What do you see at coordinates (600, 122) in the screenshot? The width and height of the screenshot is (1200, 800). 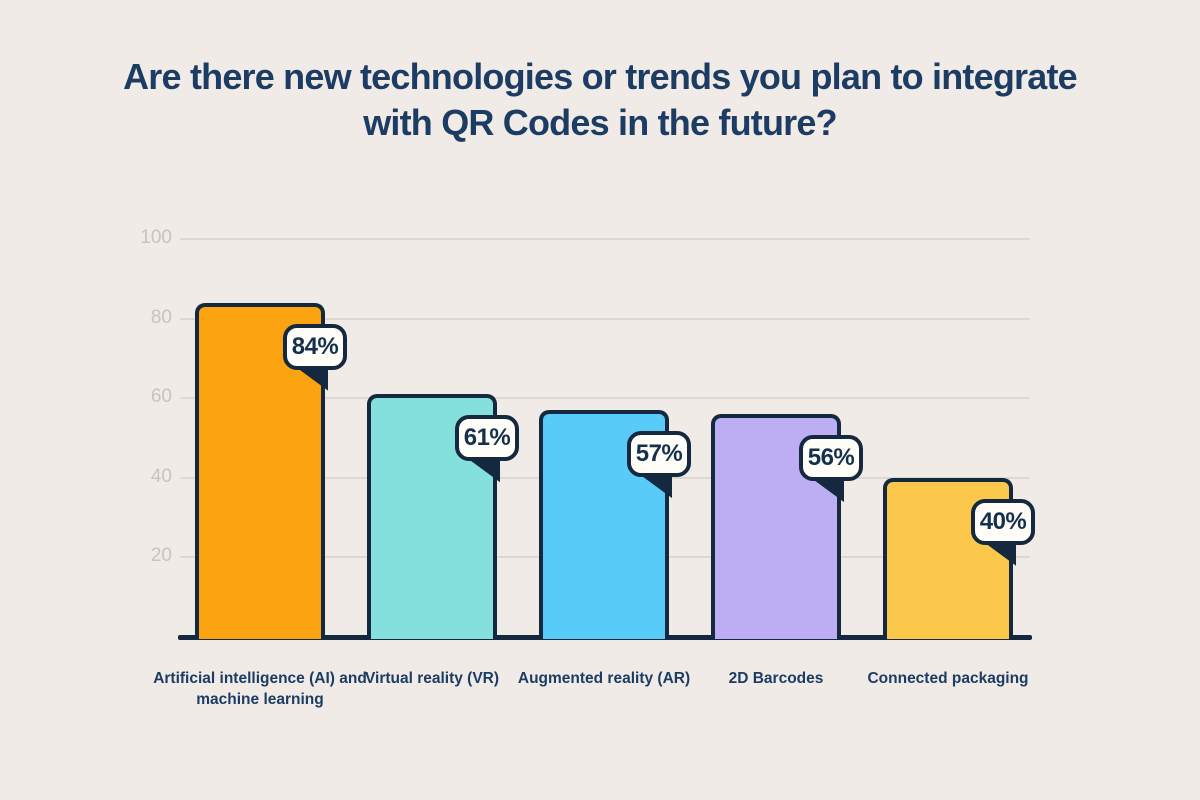 I see `chart-title-line-2: with QR Codes in the future?` at bounding box center [600, 122].